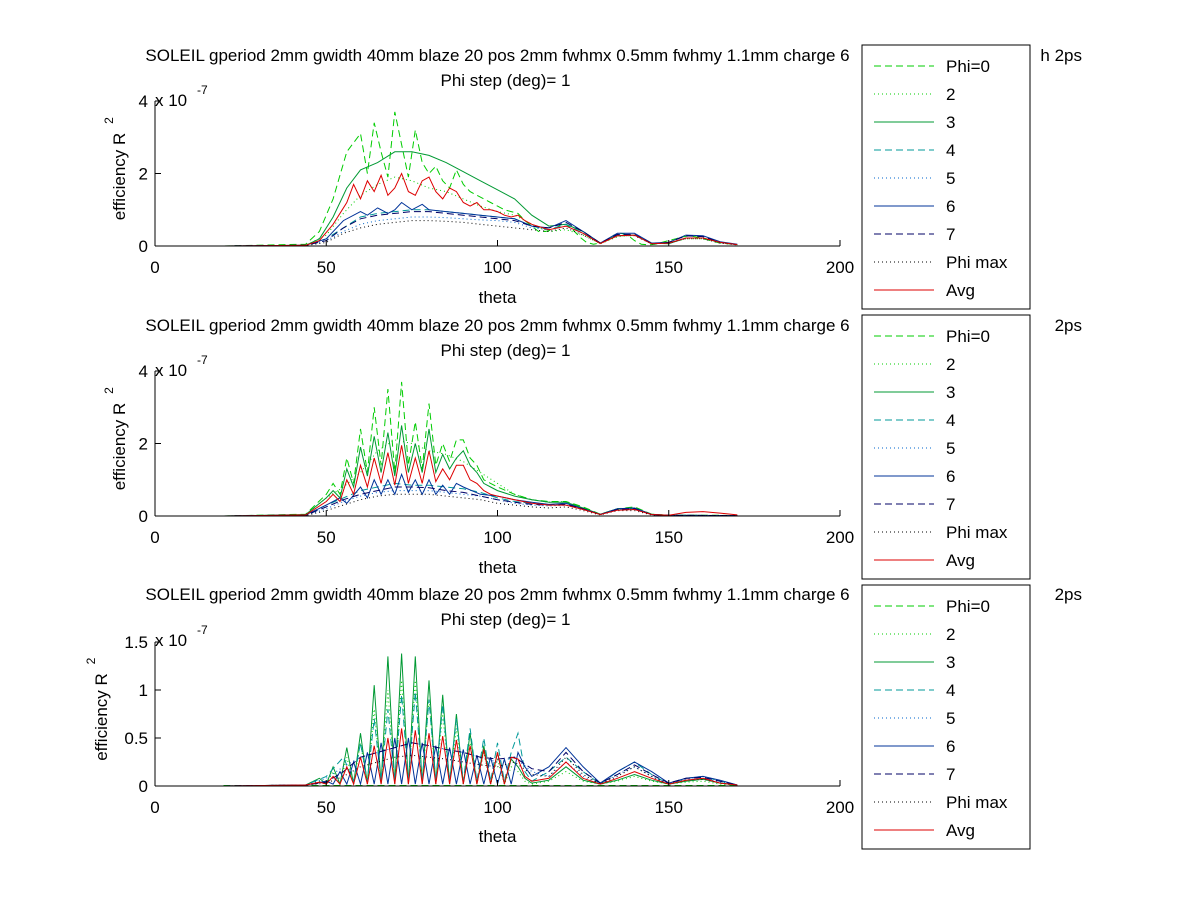 The width and height of the screenshot is (1200, 901). I want to click on y-tick-label: 1, so click(143, 690).